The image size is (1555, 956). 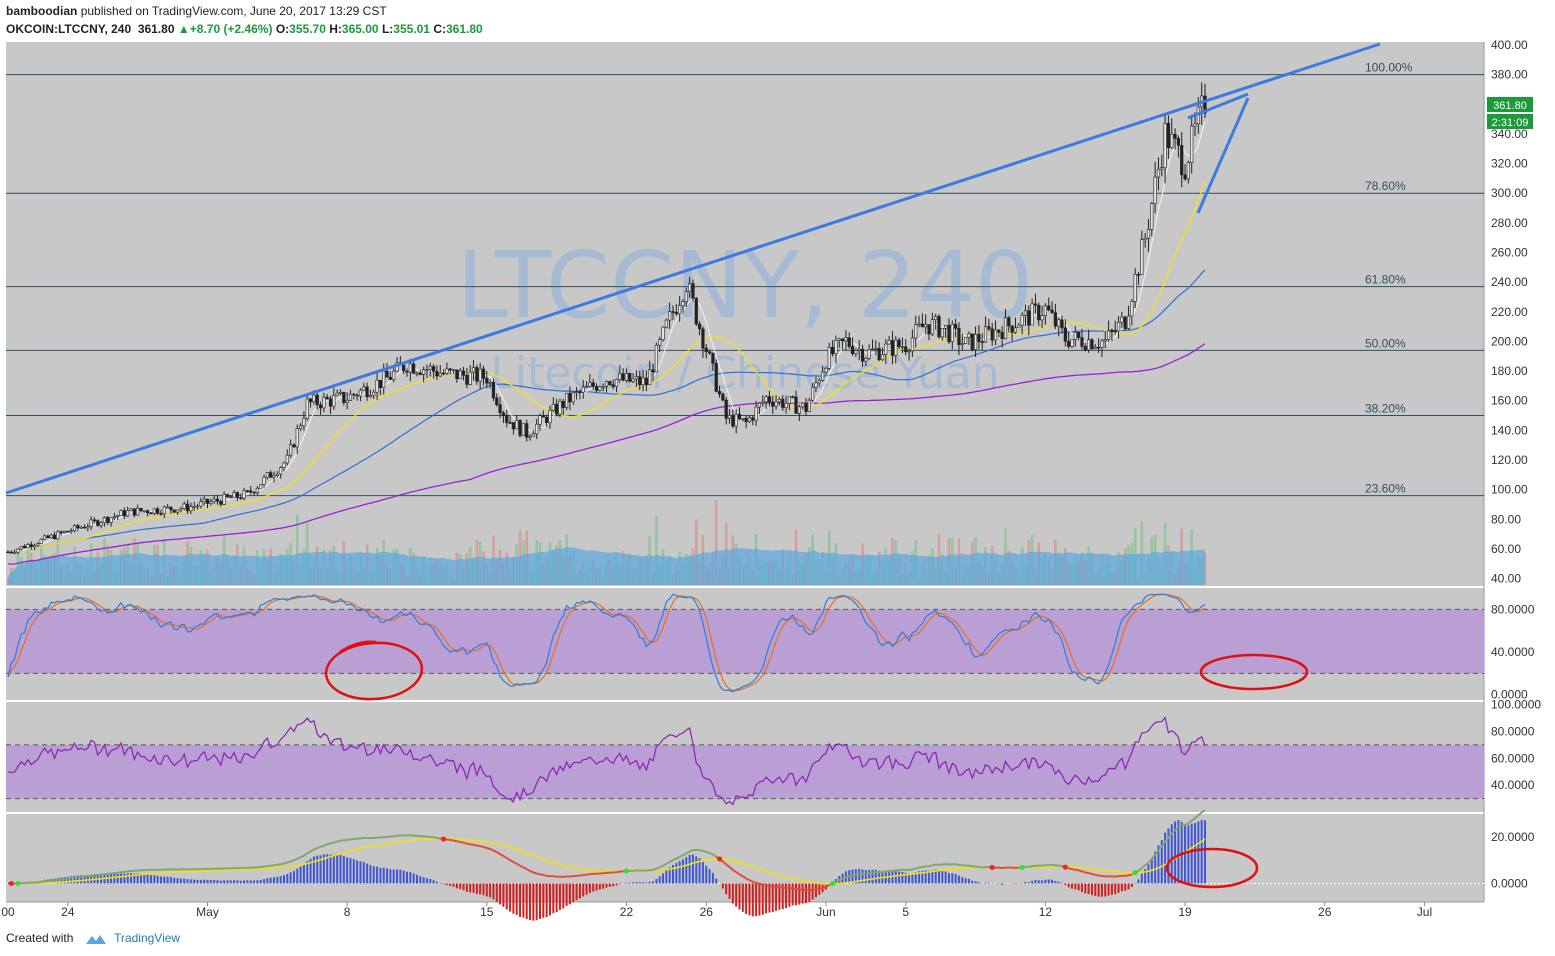 What do you see at coordinates (745, 771) in the screenshot?
I see `rsi-band` at bounding box center [745, 771].